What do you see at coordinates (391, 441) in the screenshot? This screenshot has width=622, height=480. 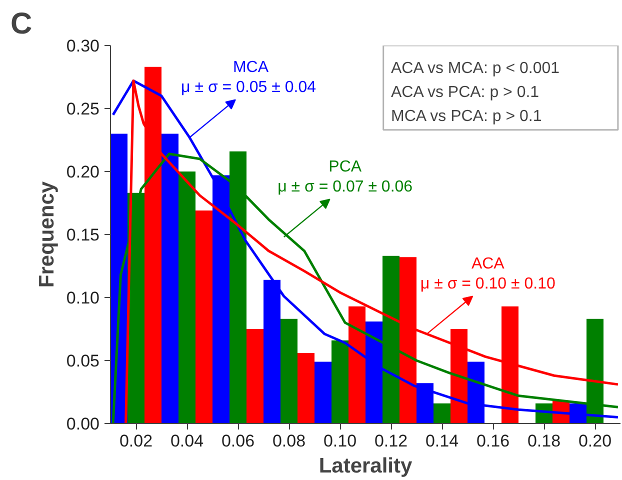 I see `x-tick-label: 0.12` at bounding box center [391, 441].